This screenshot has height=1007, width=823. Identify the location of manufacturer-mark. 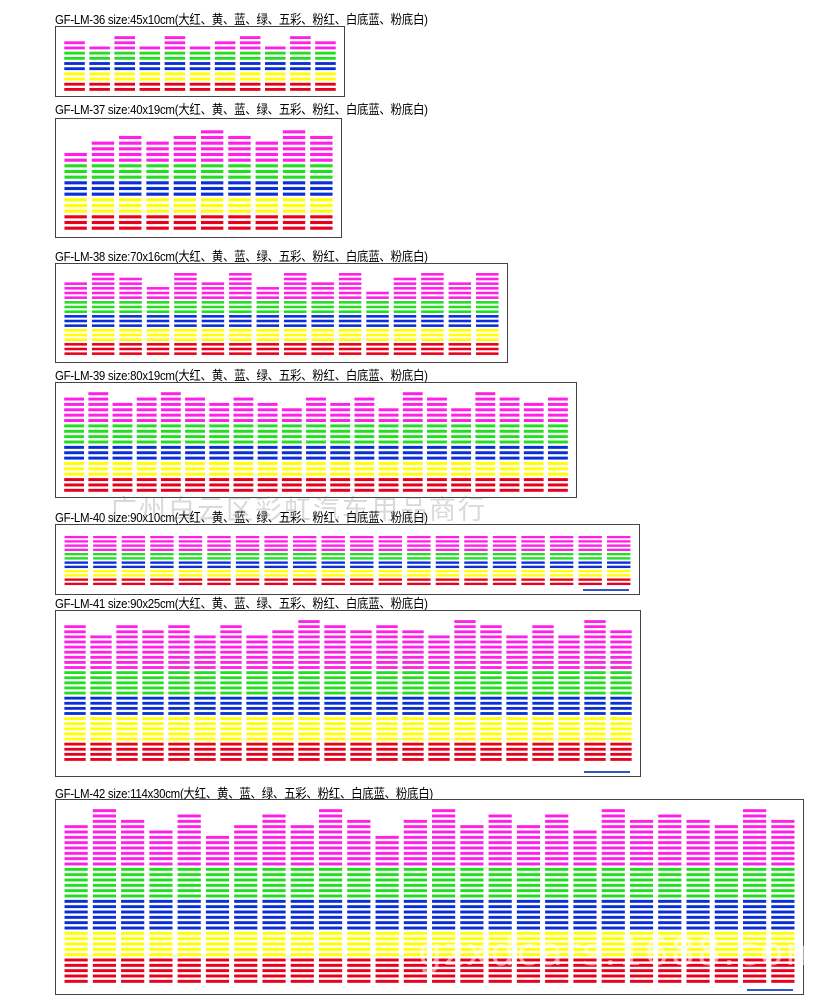
(770, 990).